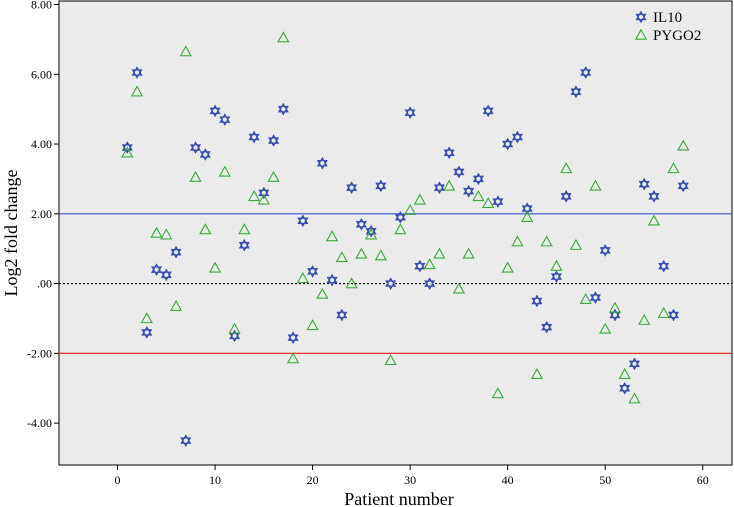  Describe the element at coordinates (703, 480) in the screenshot. I see `x-tick-label: 60` at that location.